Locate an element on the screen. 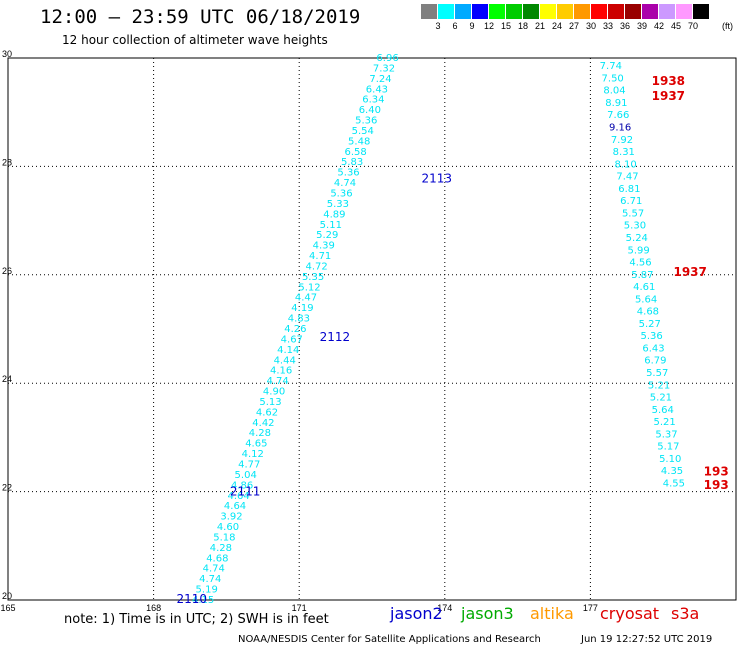 The height and width of the screenshot is (650, 740). wave-height-value: 5.24 is located at coordinates (637, 238).